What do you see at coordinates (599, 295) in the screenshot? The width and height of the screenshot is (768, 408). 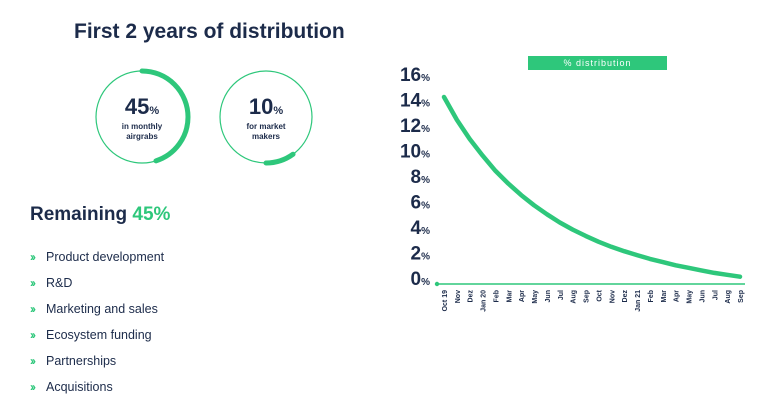 I see `x-tick-label: Oct` at bounding box center [599, 295].